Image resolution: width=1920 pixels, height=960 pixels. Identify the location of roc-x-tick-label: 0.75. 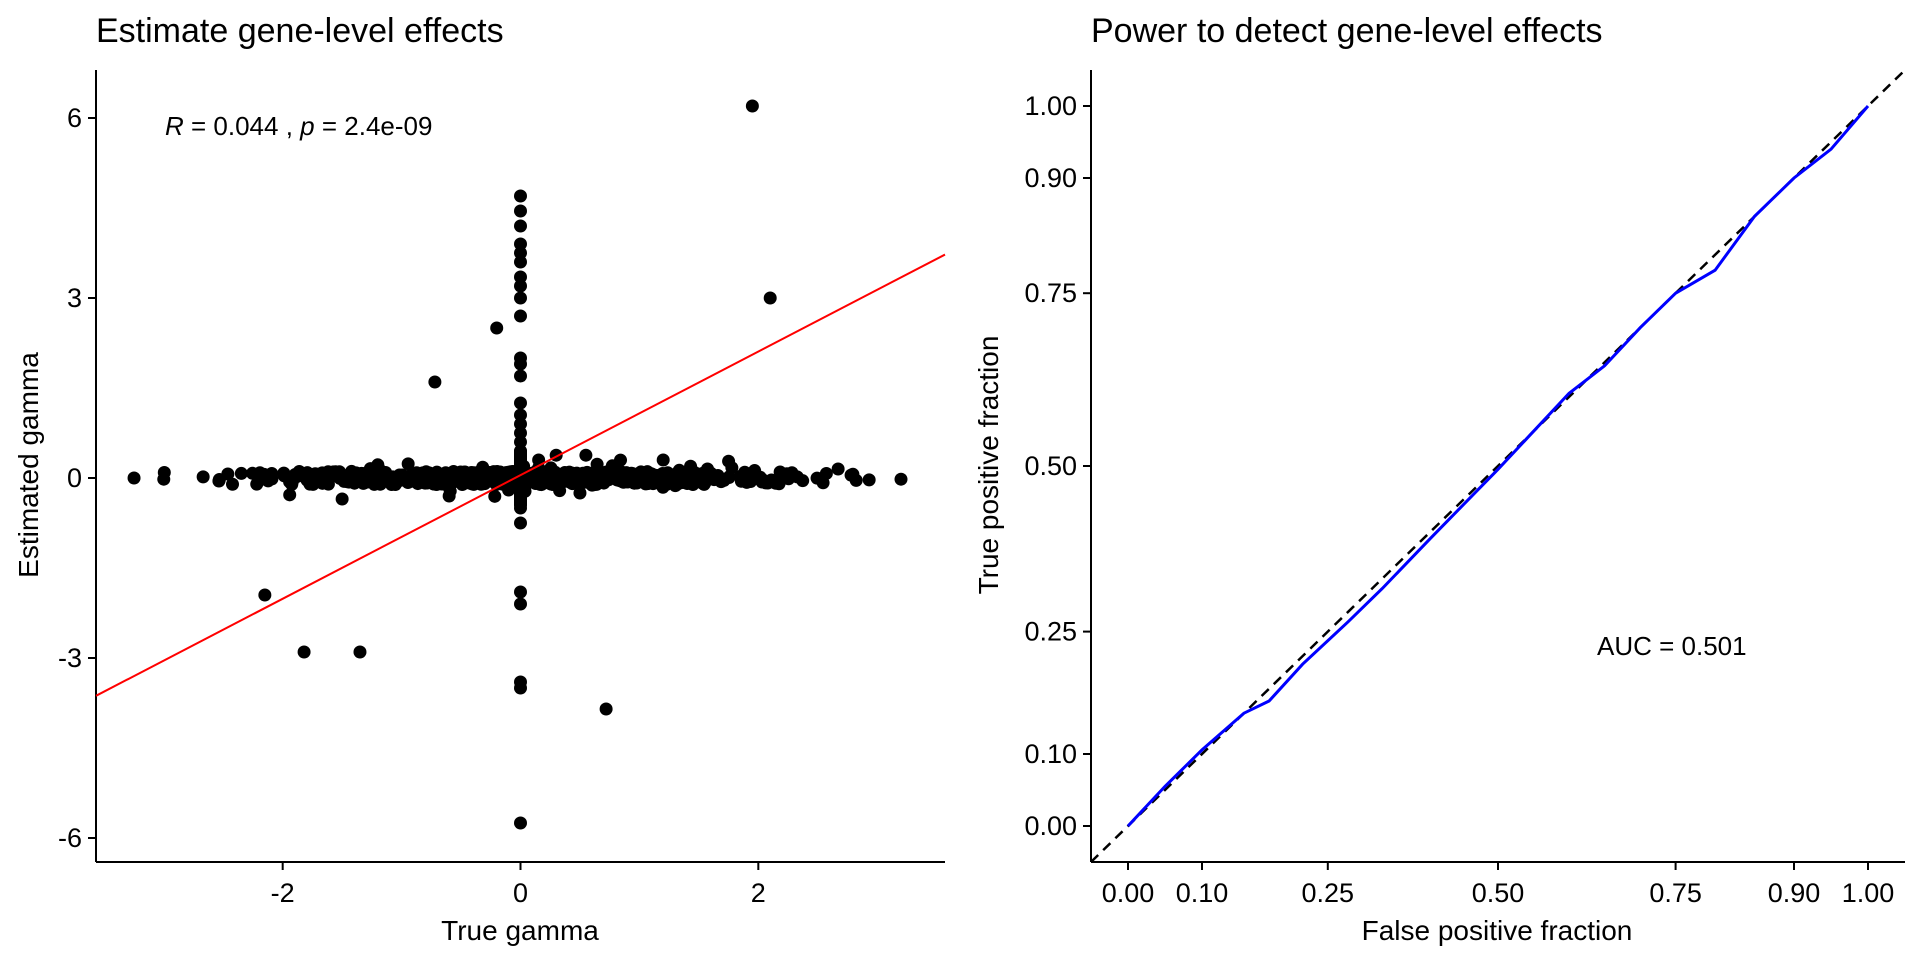
(1675, 893).